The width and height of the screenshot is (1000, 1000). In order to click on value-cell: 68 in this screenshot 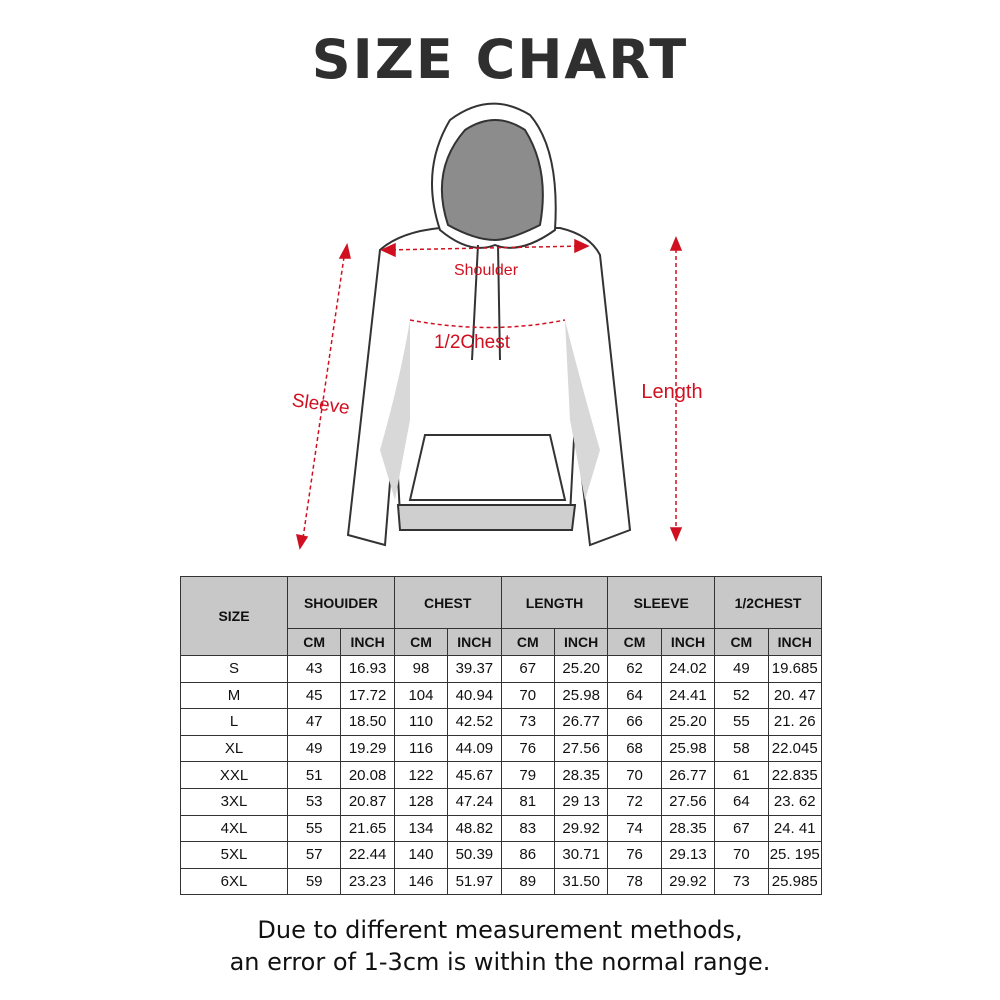, I will do `click(634, 748)`.